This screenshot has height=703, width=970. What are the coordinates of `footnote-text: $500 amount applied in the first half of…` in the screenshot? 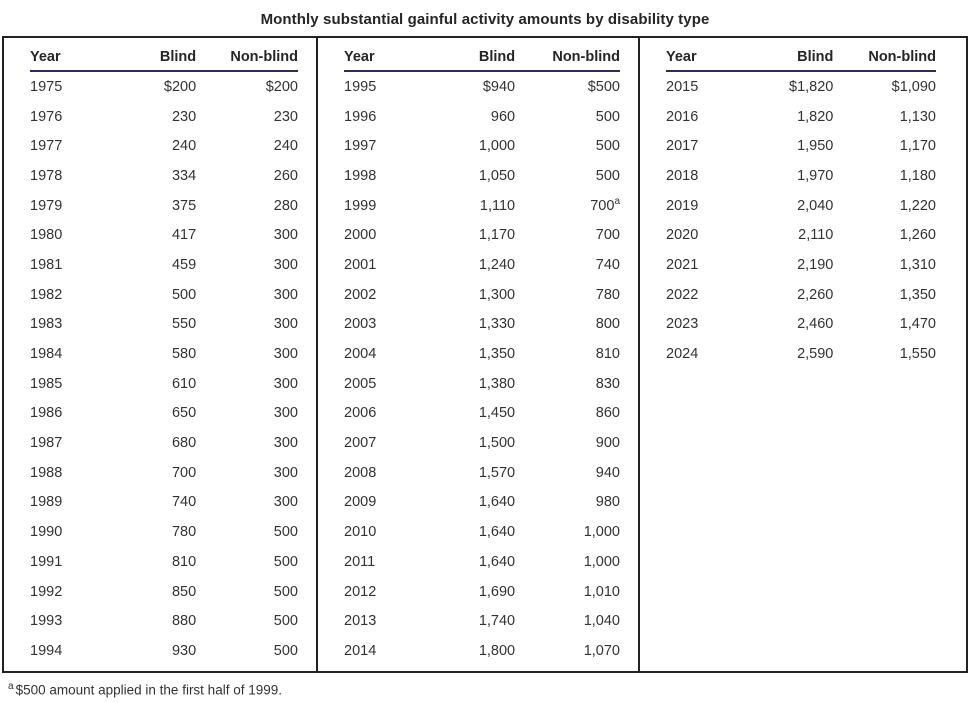 It's located at (148, 690).